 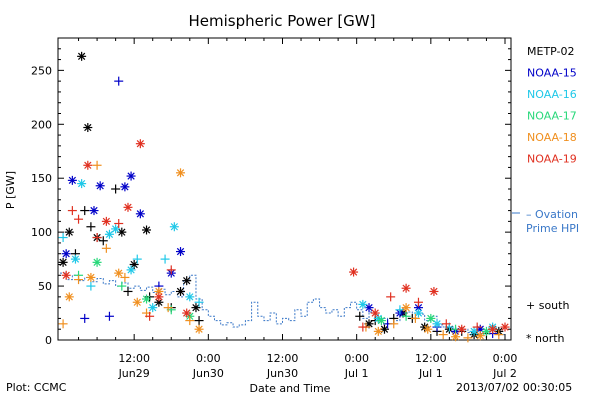 What do you see at coordinates (10, 190) in the screenshot?
I see `y-axis-label: P [GW]` at bounding box center [10, 190].